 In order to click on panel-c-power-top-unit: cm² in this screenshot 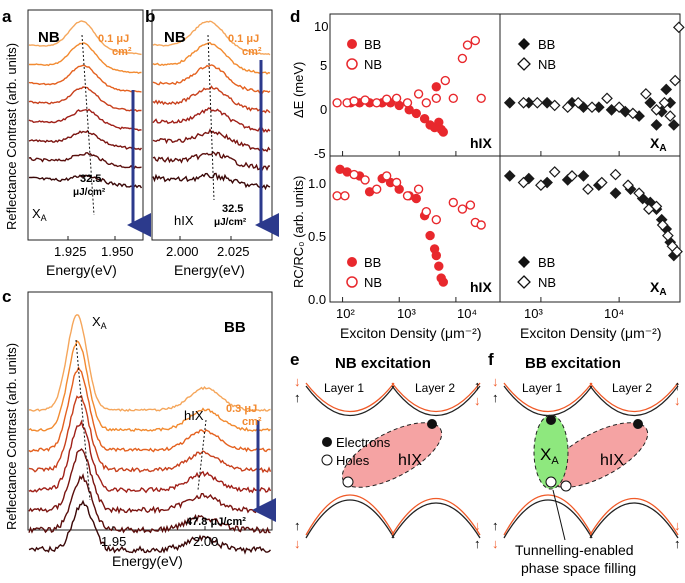, I will do `click(252, 422)`.